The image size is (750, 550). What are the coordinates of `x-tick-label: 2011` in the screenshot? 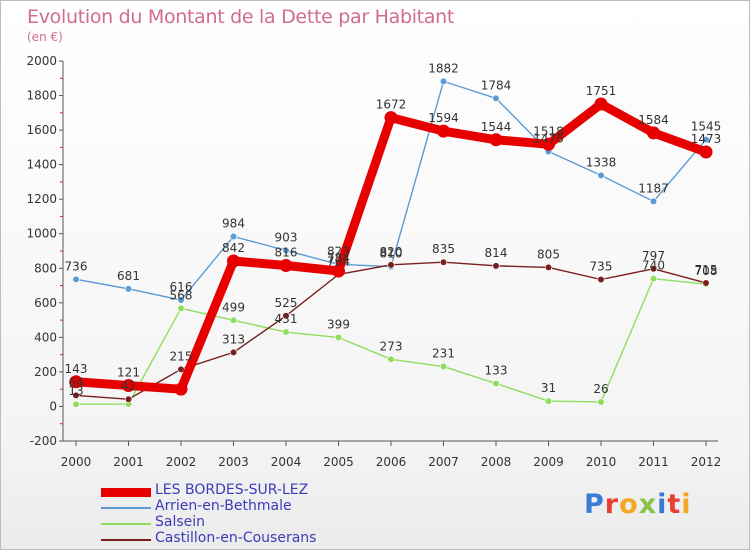 It's located at (653, 462).